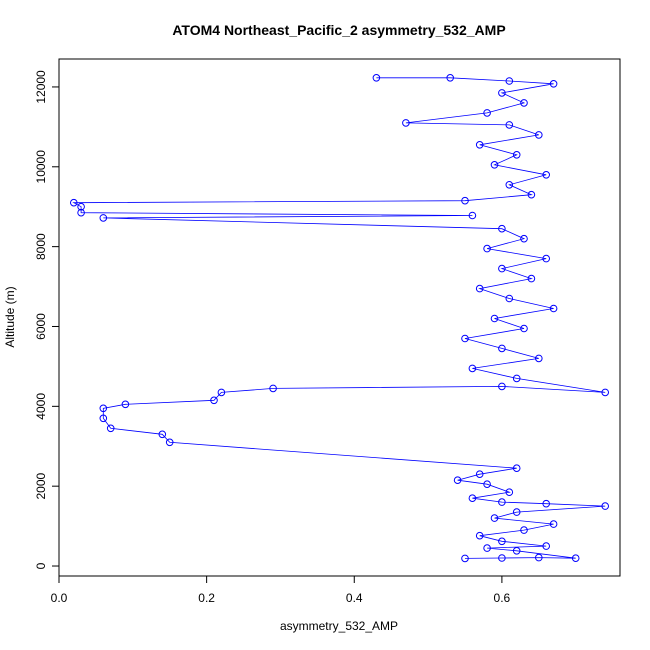 This screenshot has height=650, width=650. What do you see at coordinates (10, 316) in the screenshot?
I see `y-axis-label: Altitude (m)` at bounding box center [10, 316].